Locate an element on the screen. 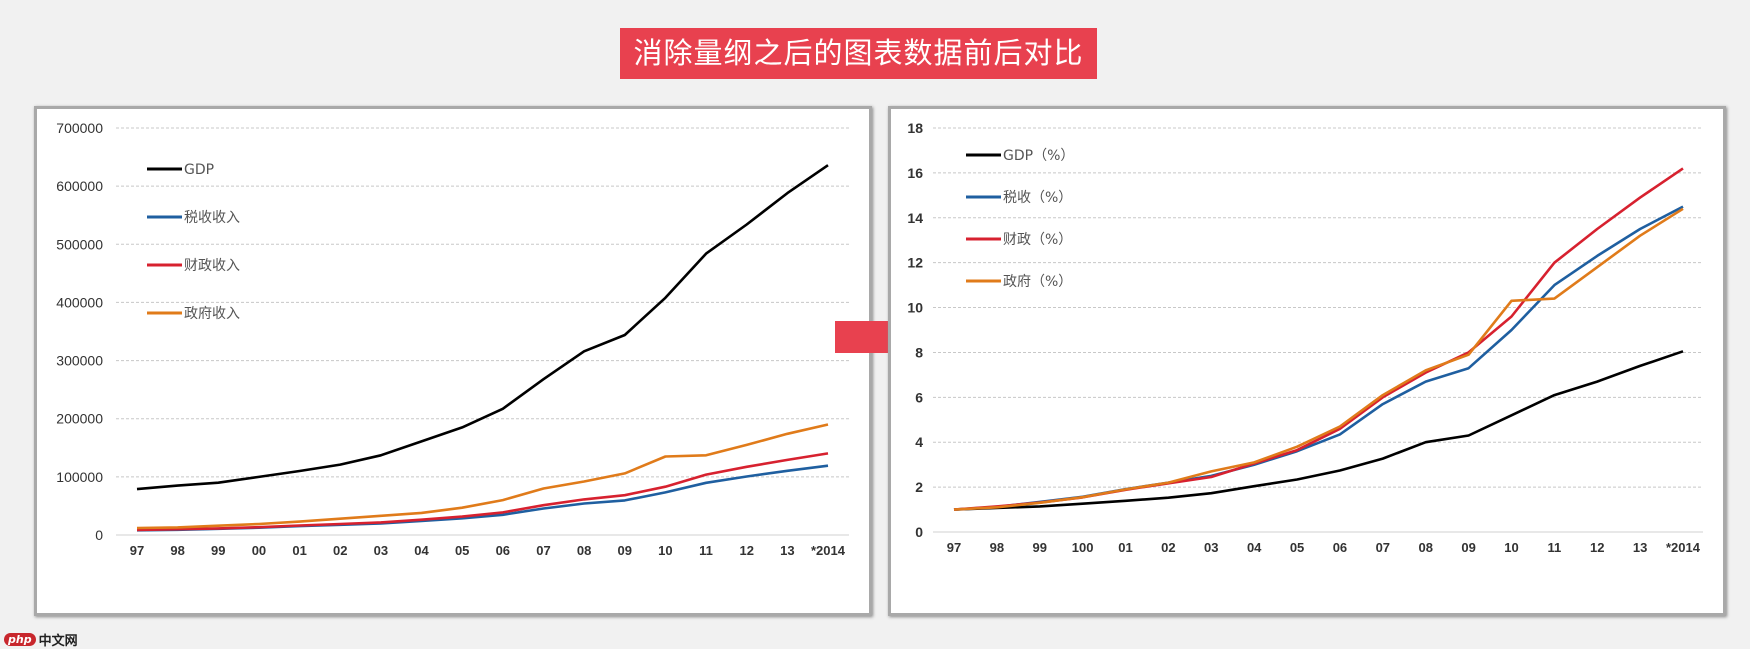  y-tick-label: 200000 is located at coordinates (79, 419).